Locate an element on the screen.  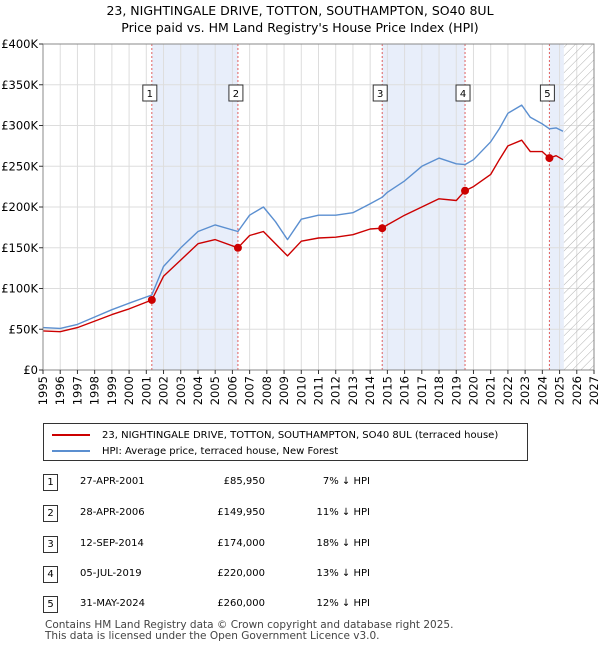
table-row: 2 28-APR-2006 £149,950 11% ↓ HPI is located at coordinates (300, 515).